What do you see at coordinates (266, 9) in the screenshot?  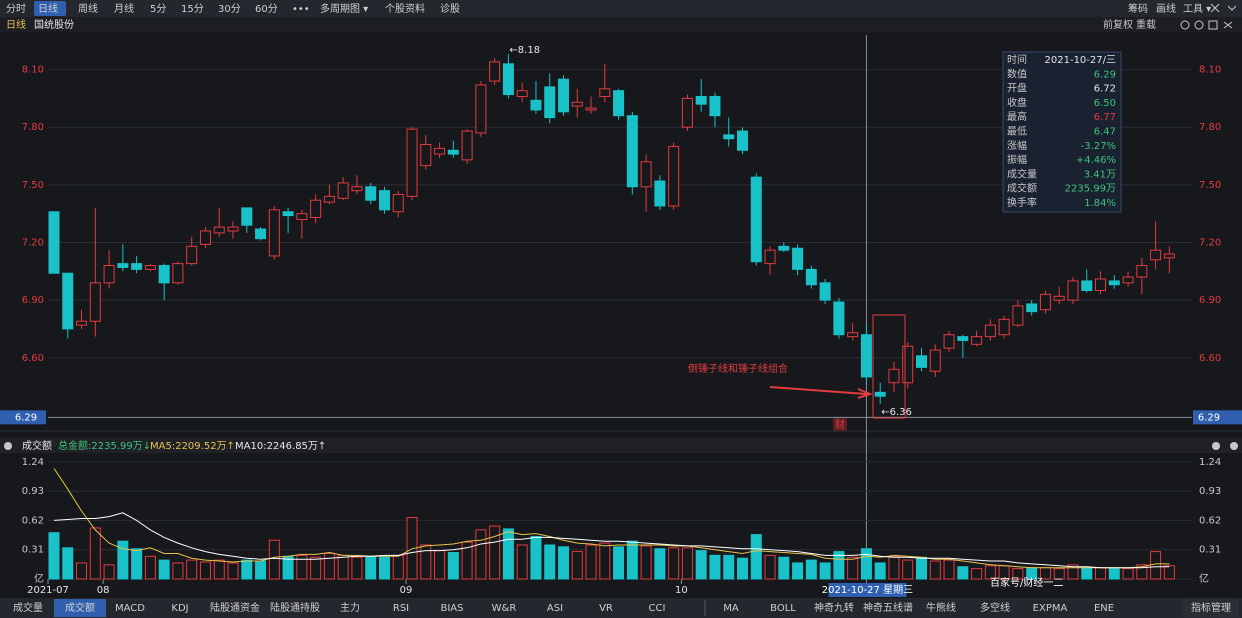 I see `toolbar-tab: 60分` at bounding box center [266, 9].